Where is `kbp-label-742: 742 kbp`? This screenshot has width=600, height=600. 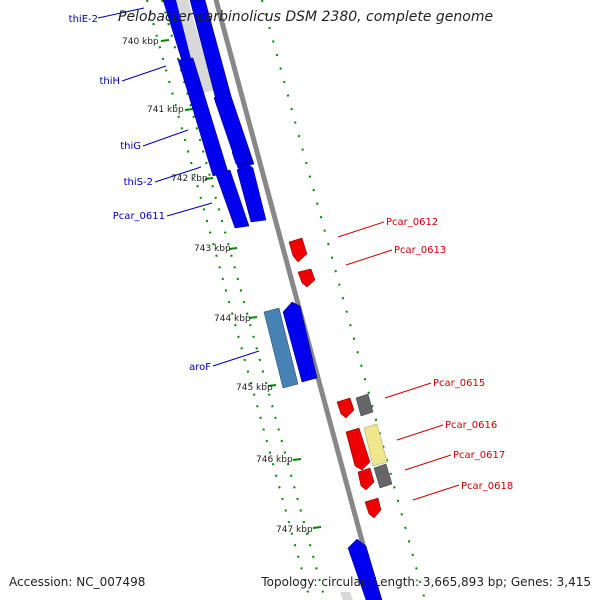 kbp-label-742: 742 kbp is located at coordinates (189, 179).